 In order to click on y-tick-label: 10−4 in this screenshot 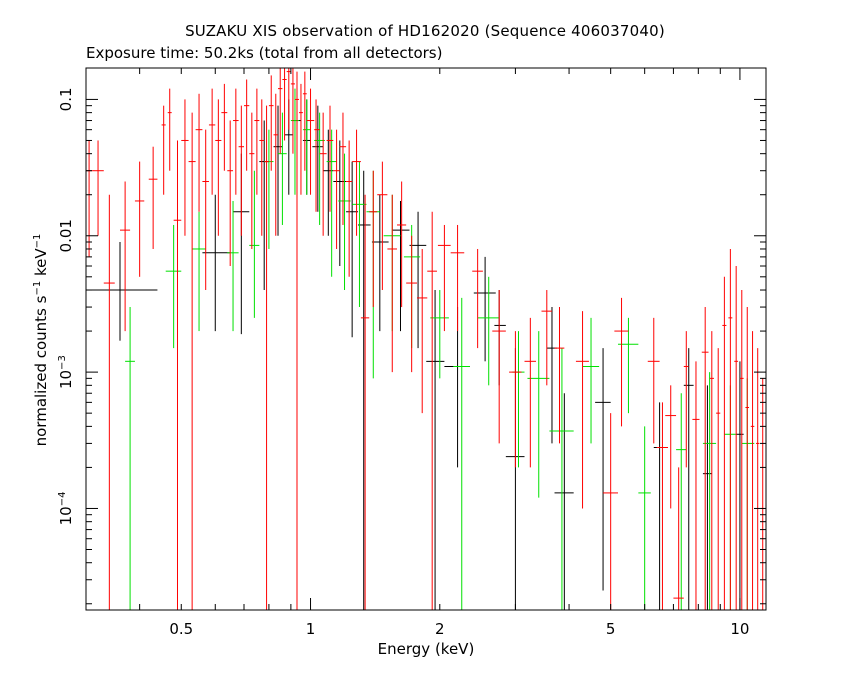, I will do `click(66, 509)`.